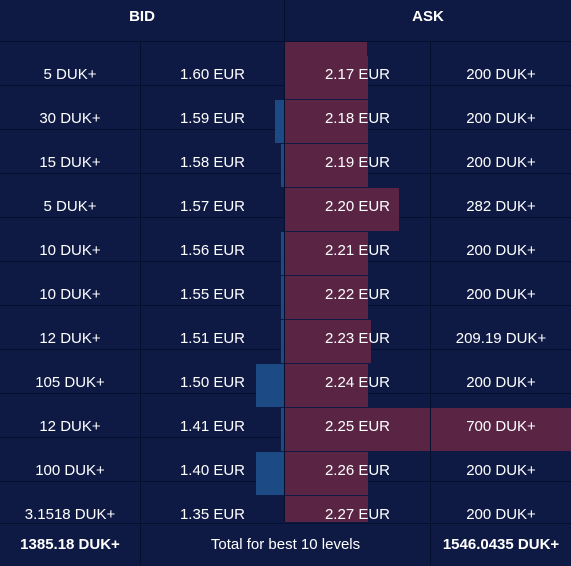 The height and width of the screenshot is (566, 571). Describe the element at coordinates (428, 16) in the screenshot. I see `ask-column-title: ASK` at that location.